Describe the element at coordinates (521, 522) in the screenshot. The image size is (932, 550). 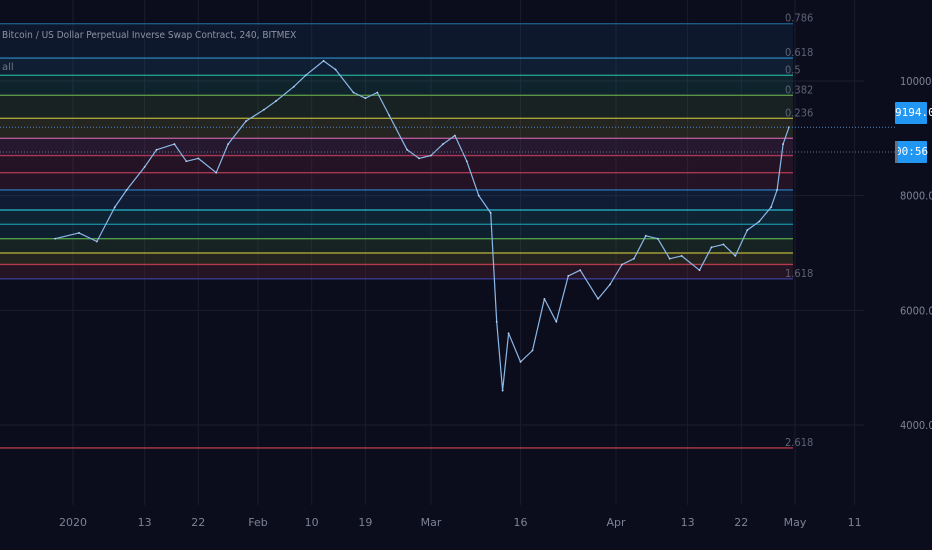
I see `x-tick-label: 16` at that location.